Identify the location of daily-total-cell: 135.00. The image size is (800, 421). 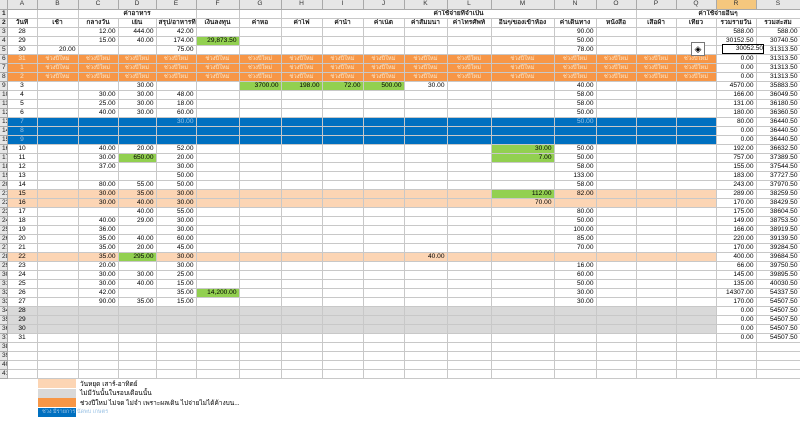
(736, 284).